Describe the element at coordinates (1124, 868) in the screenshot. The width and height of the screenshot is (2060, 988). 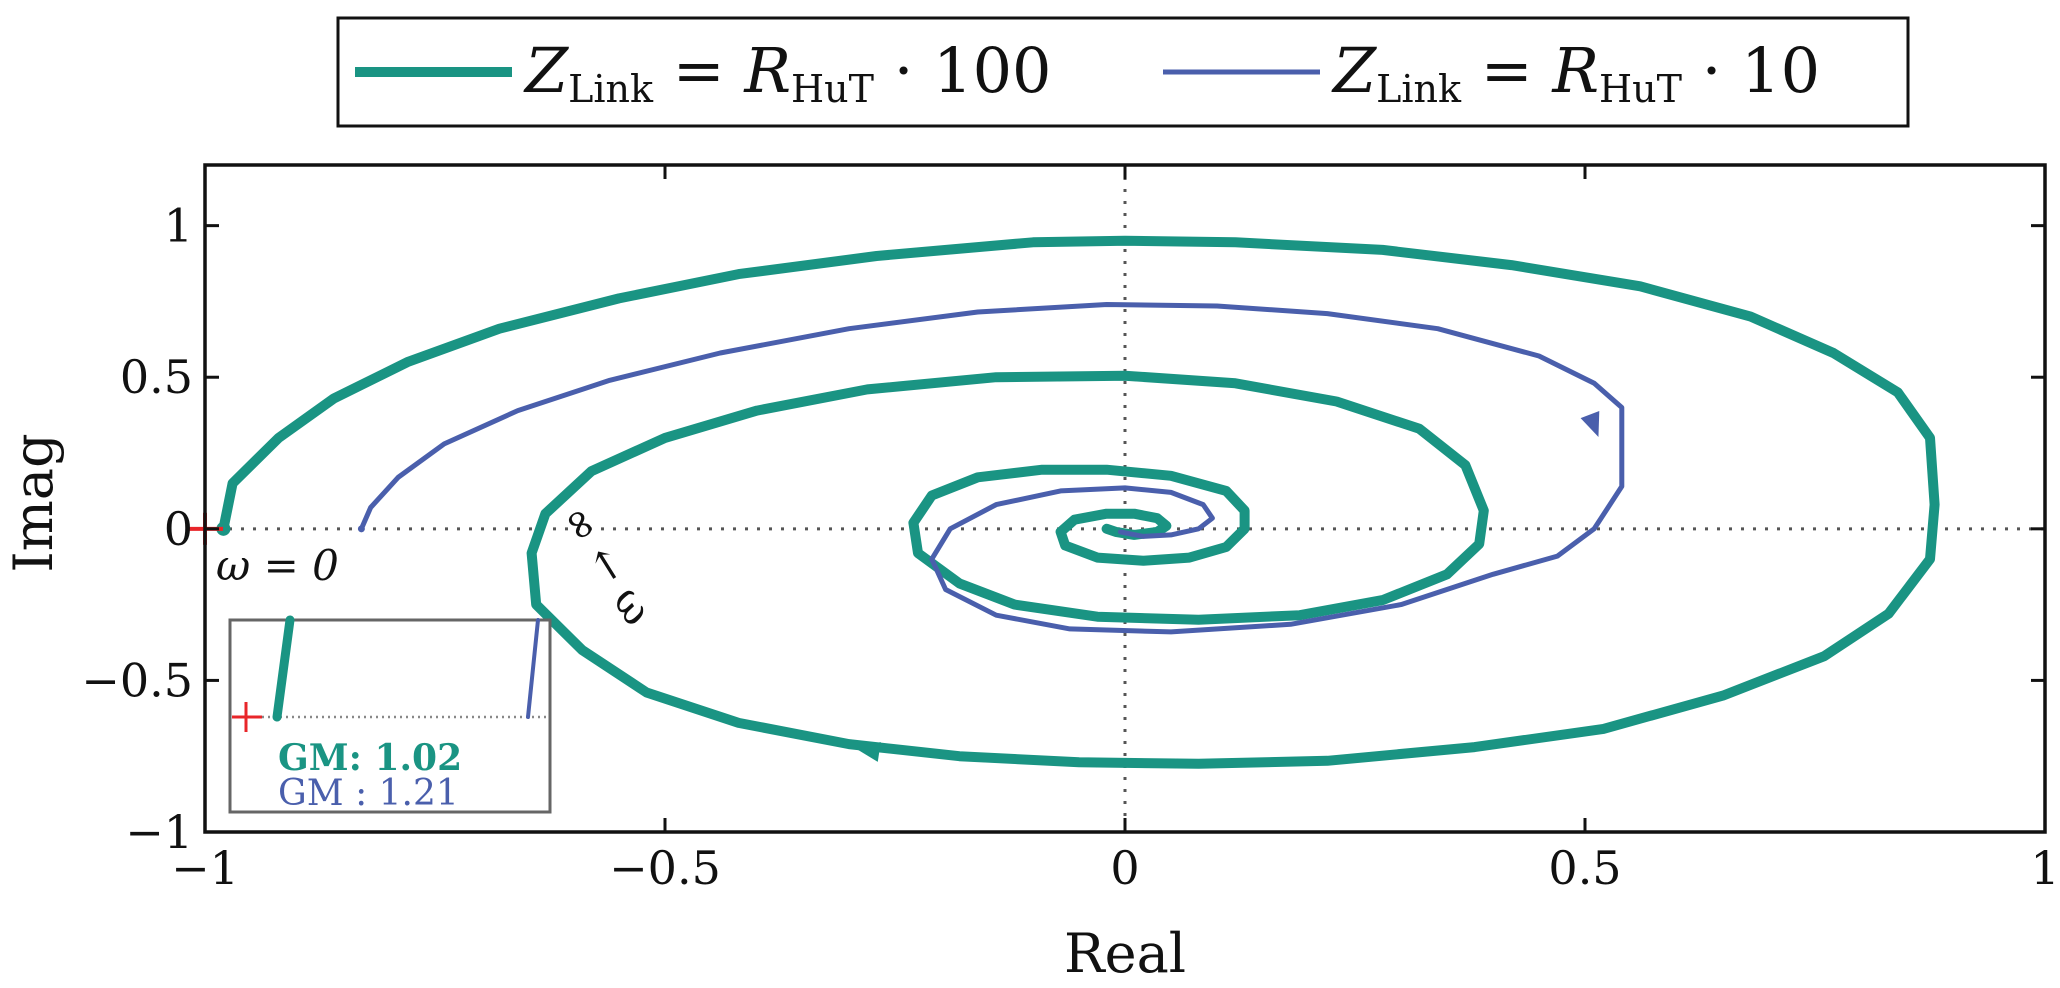
I see `x-tick-label: 0` at that location.